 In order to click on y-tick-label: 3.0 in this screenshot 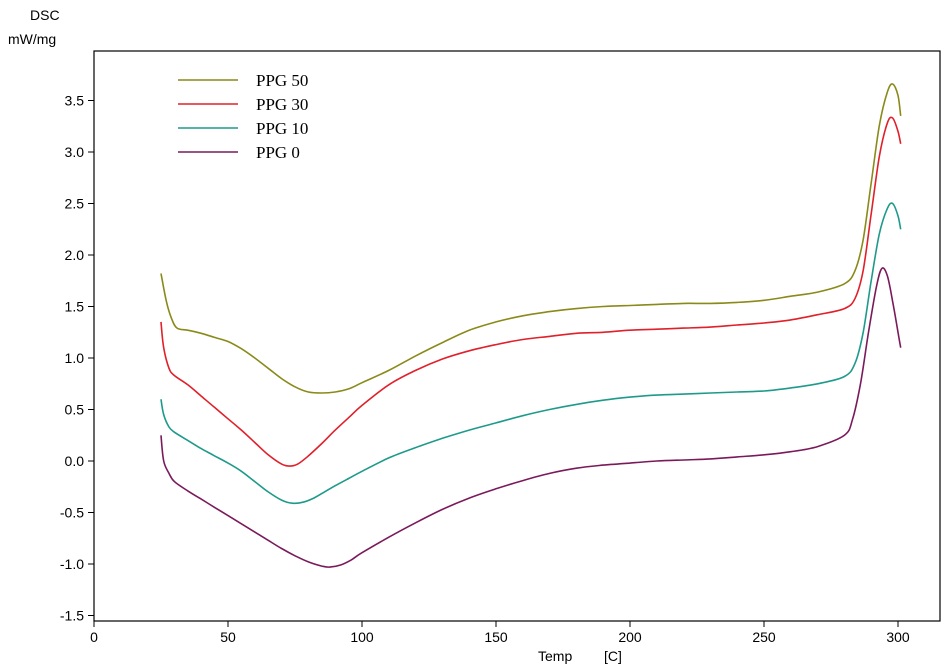, I will do `click(75, 152)`.